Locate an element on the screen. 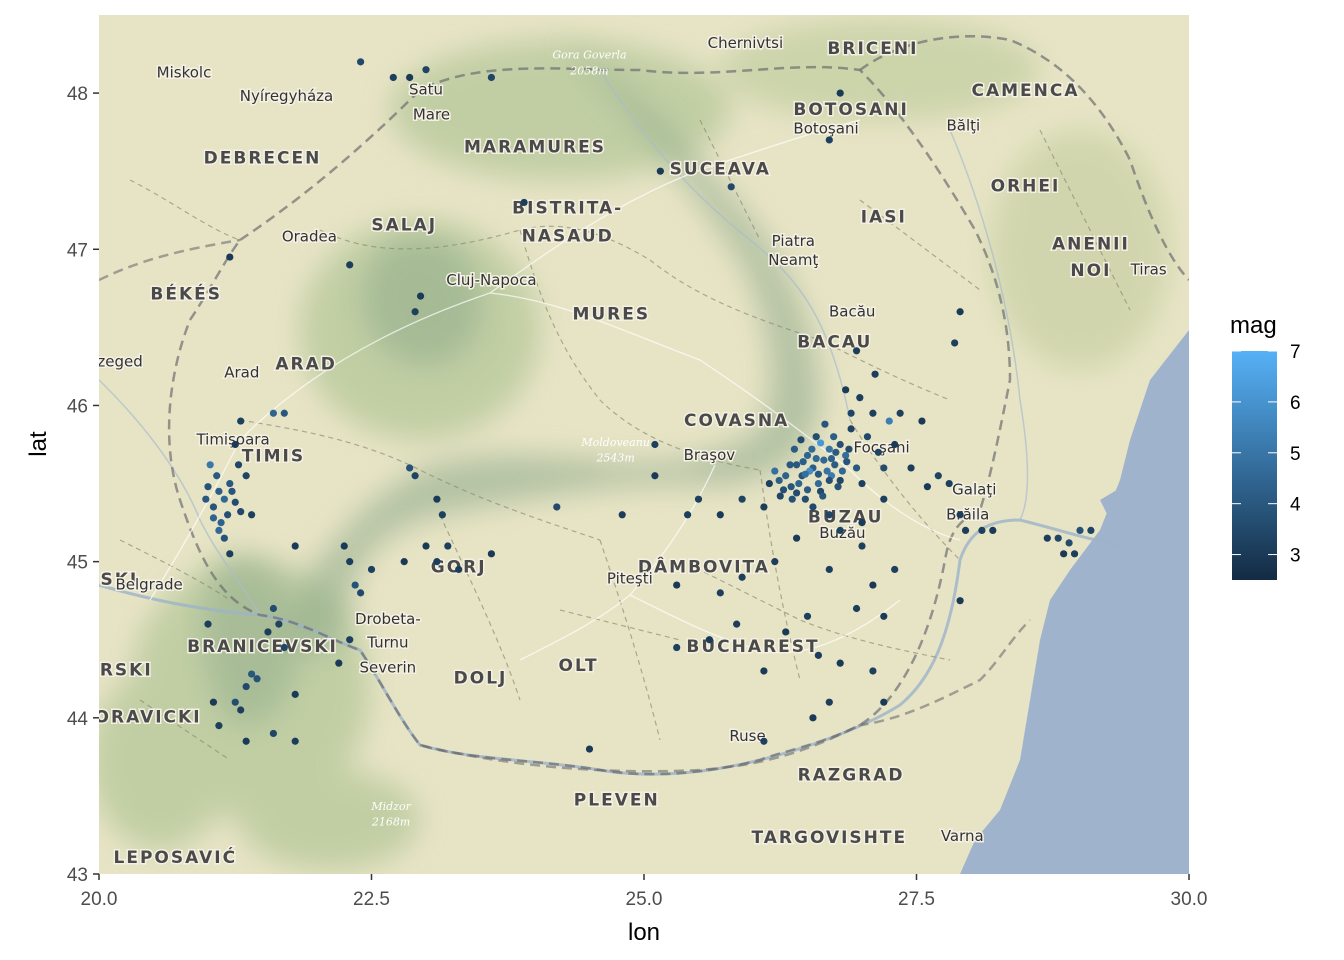 The width and height of the screenshot is (1344, 960). peak-label: 2058m is located at coordinates (588, 70).